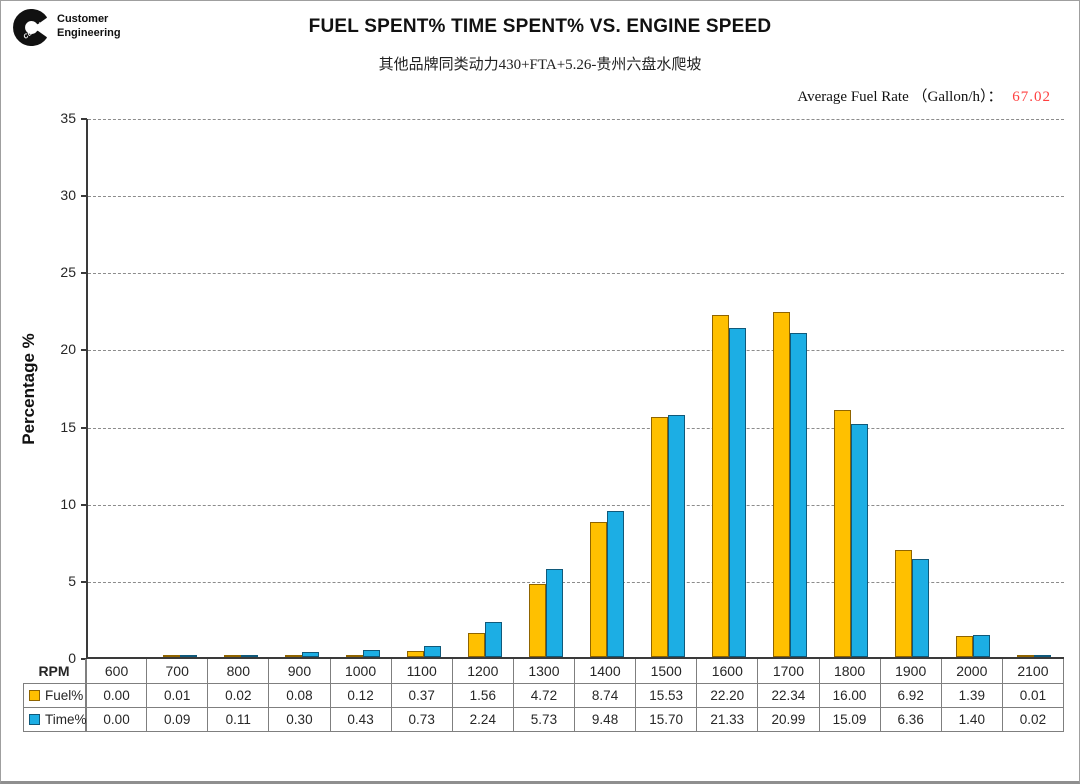 Image resolution: width=1080 pixels, height=784 pixels. Describe the element at coordinates (54, 671) in the screenshot. I see `table-corner-rpm: RPM` at that location.